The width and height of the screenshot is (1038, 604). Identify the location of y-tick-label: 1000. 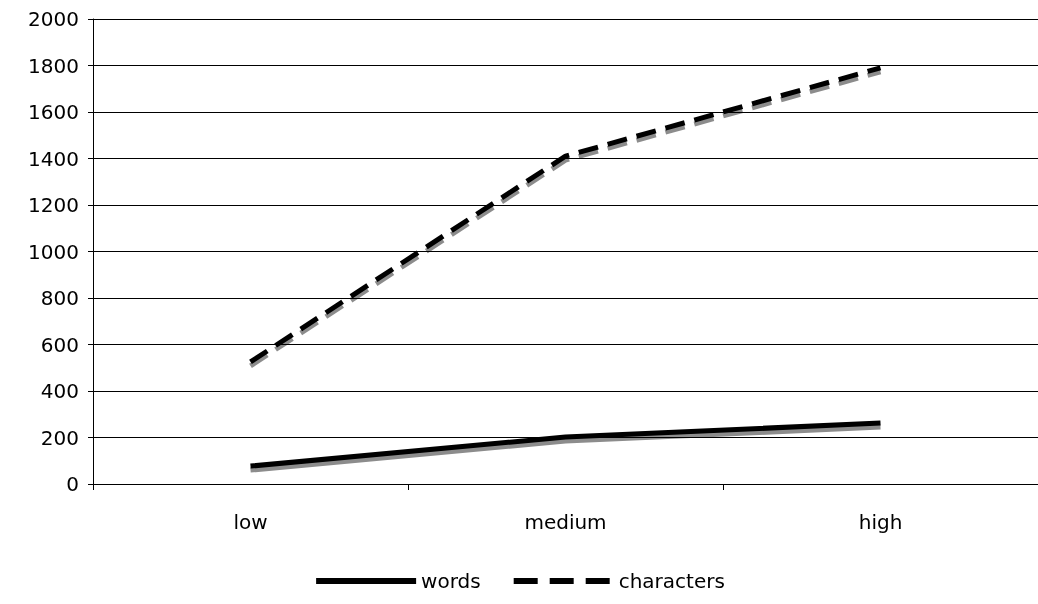
(53, 251).